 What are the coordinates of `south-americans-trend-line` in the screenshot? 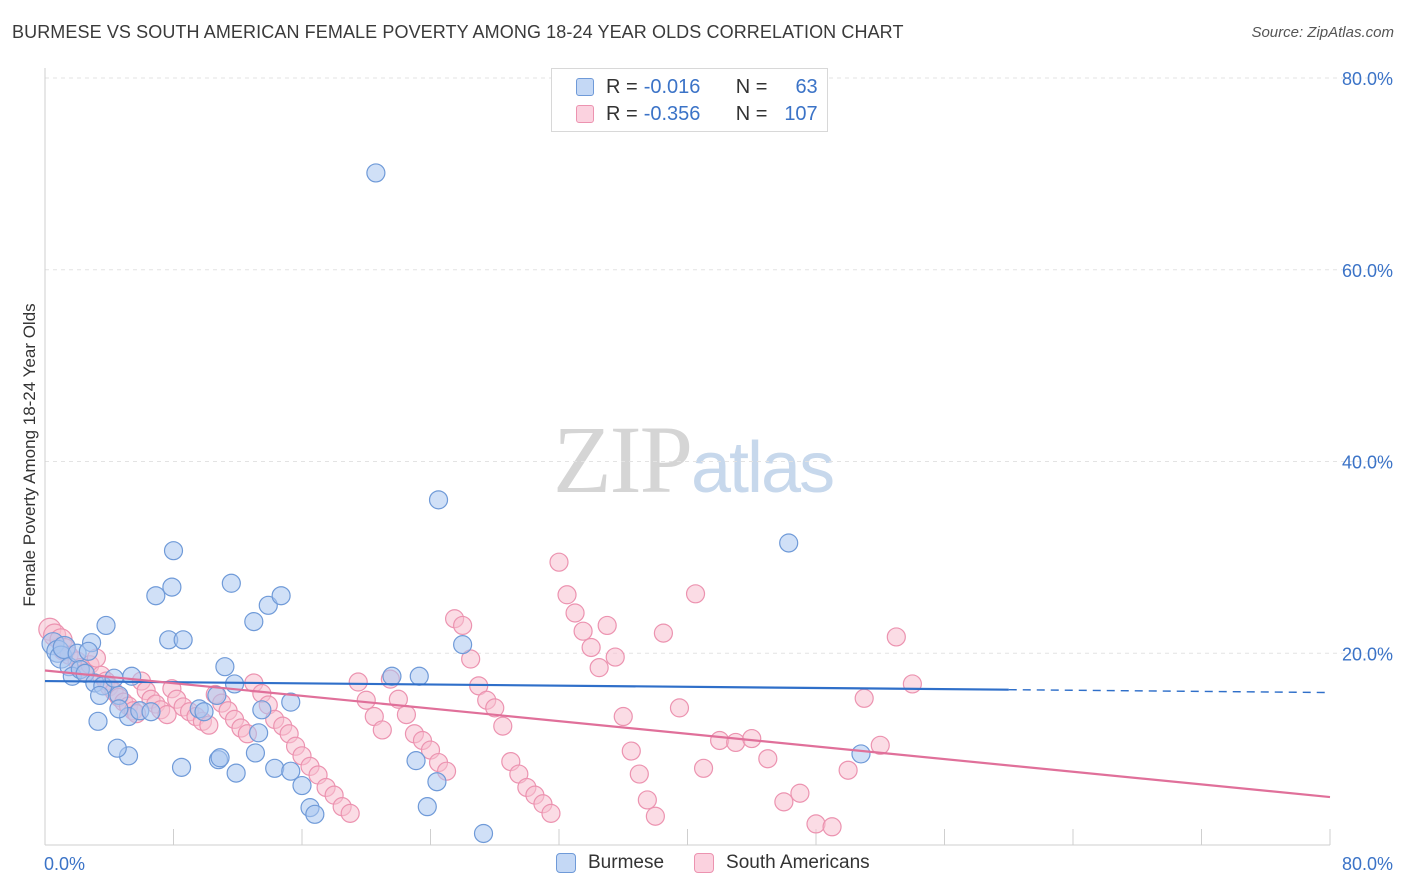 It's located at (687, 734).